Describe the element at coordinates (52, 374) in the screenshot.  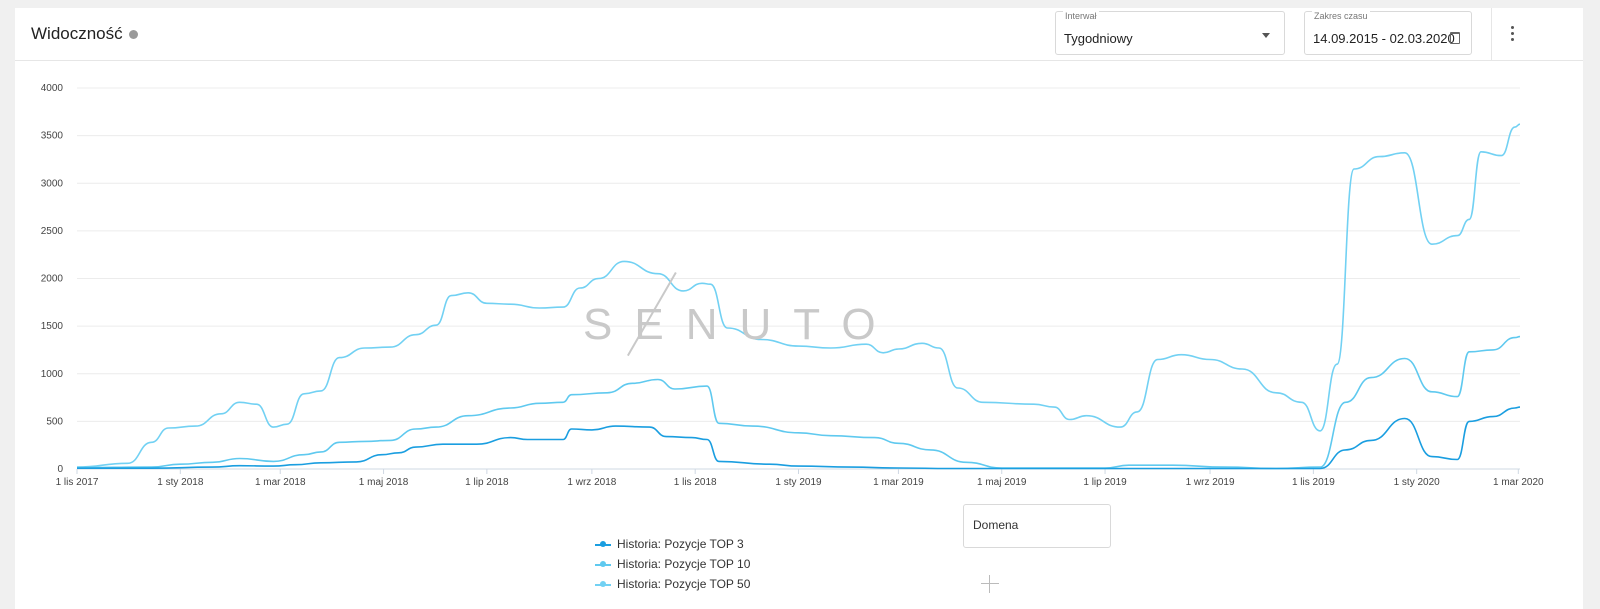
I see `y-tick-label: 1000` at that location.